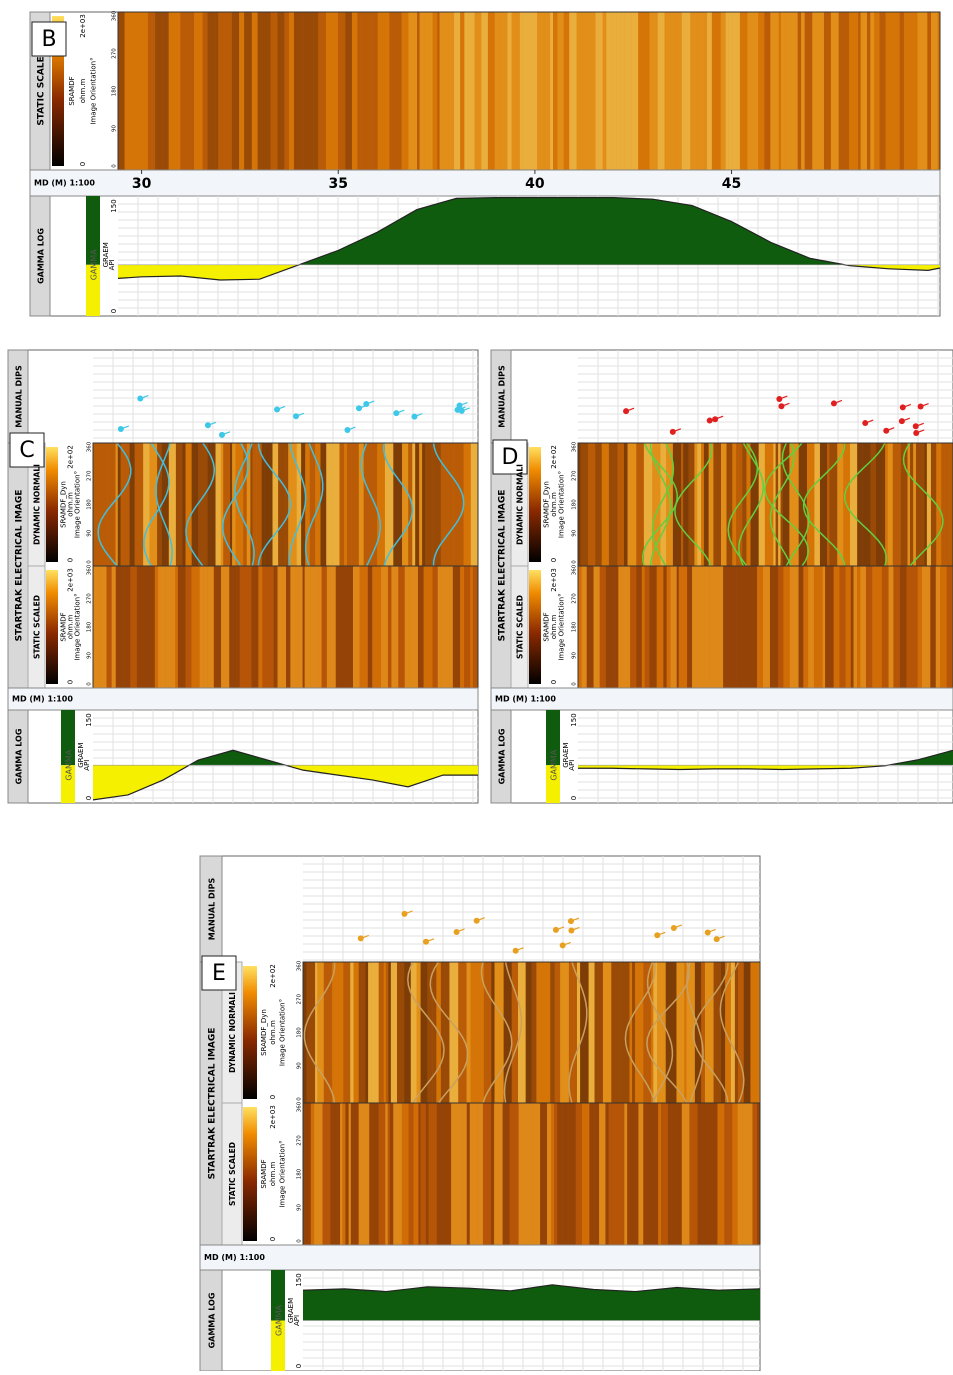 The image size is (953, 1375). Describe the element at coordinates (554, 457) in the screenshot. I see `scale-max: 2e+02` at that location.